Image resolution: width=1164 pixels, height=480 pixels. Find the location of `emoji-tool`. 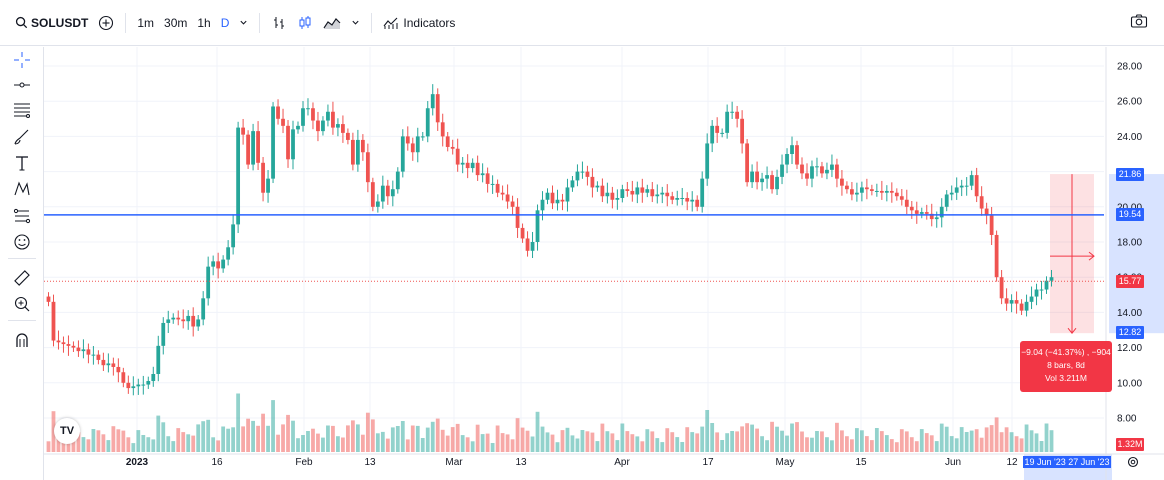

emoji-tool is located at coordinates (22, 242).